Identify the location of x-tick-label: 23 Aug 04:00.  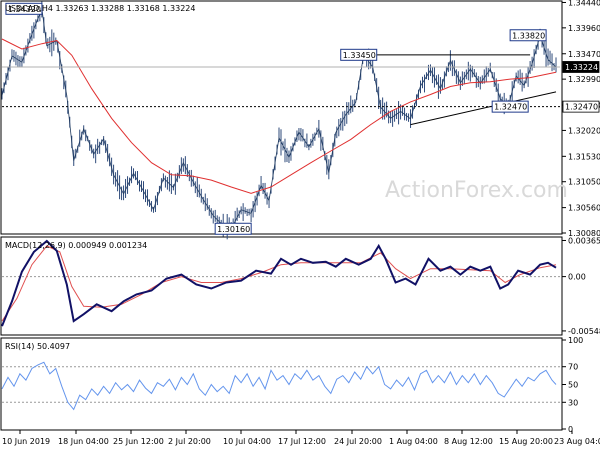
(577, 441).